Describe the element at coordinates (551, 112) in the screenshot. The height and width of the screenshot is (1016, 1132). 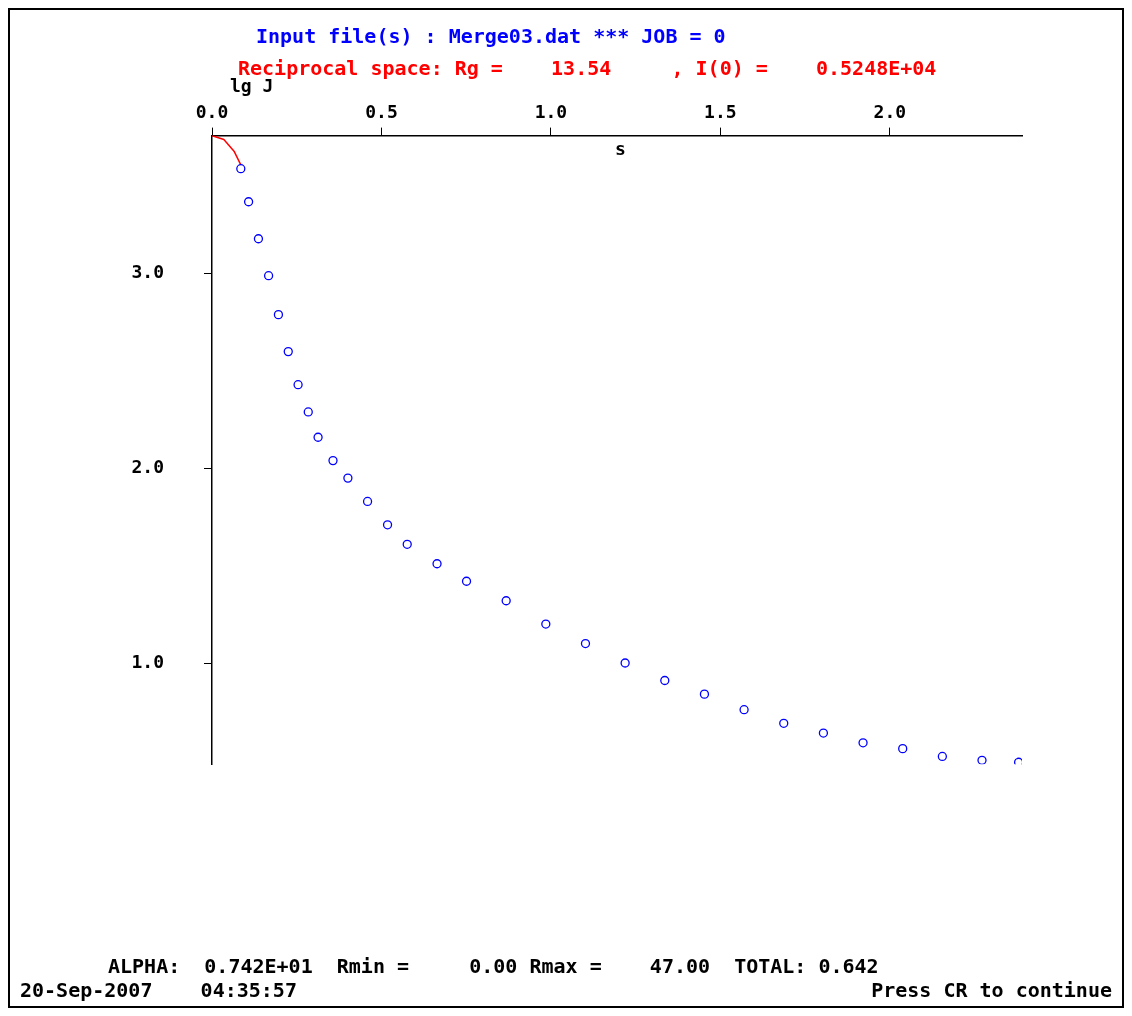
I see `x-tick-label: 1.0` at that location.